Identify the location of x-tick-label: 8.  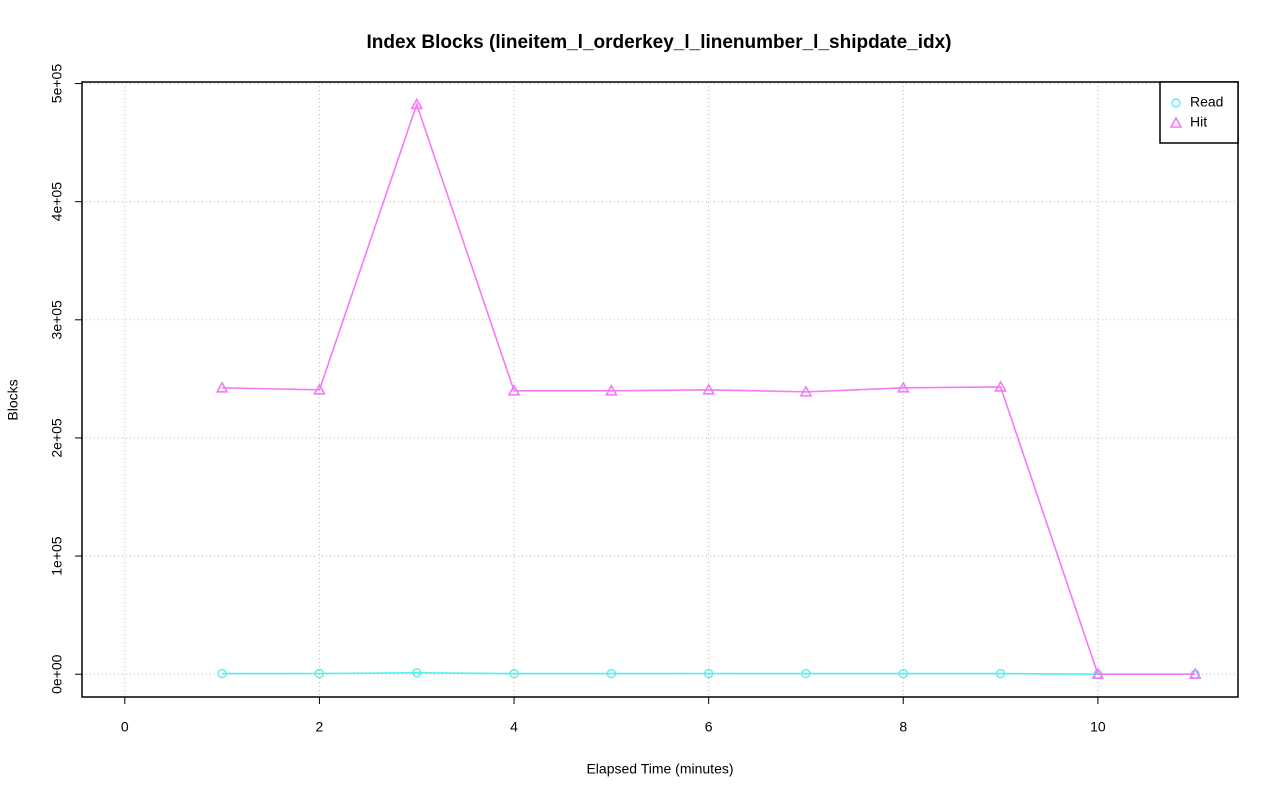
(903, 727).